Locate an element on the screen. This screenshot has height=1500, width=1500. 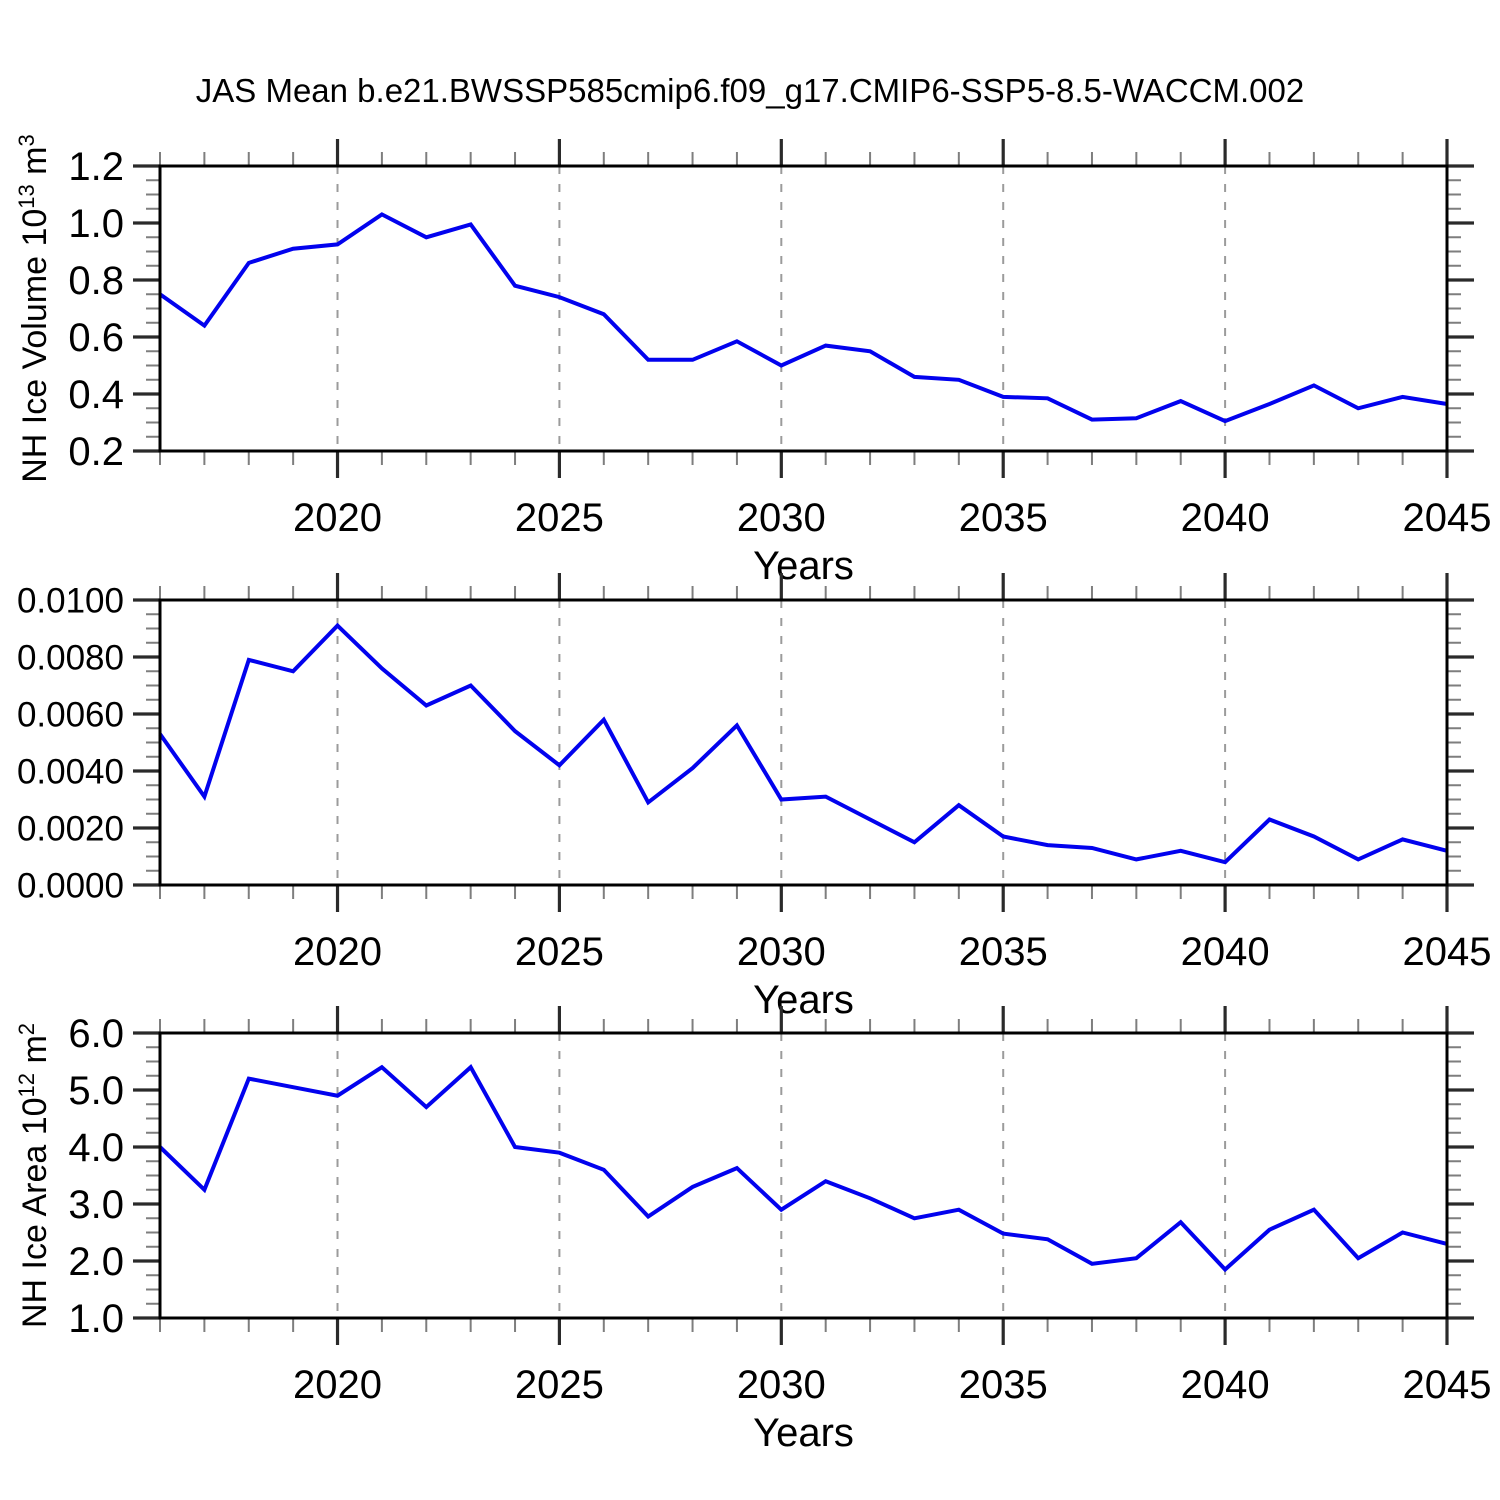
y-axis-title: NH Ice Volume 1013 m3 is located at coordinates (34, 308).